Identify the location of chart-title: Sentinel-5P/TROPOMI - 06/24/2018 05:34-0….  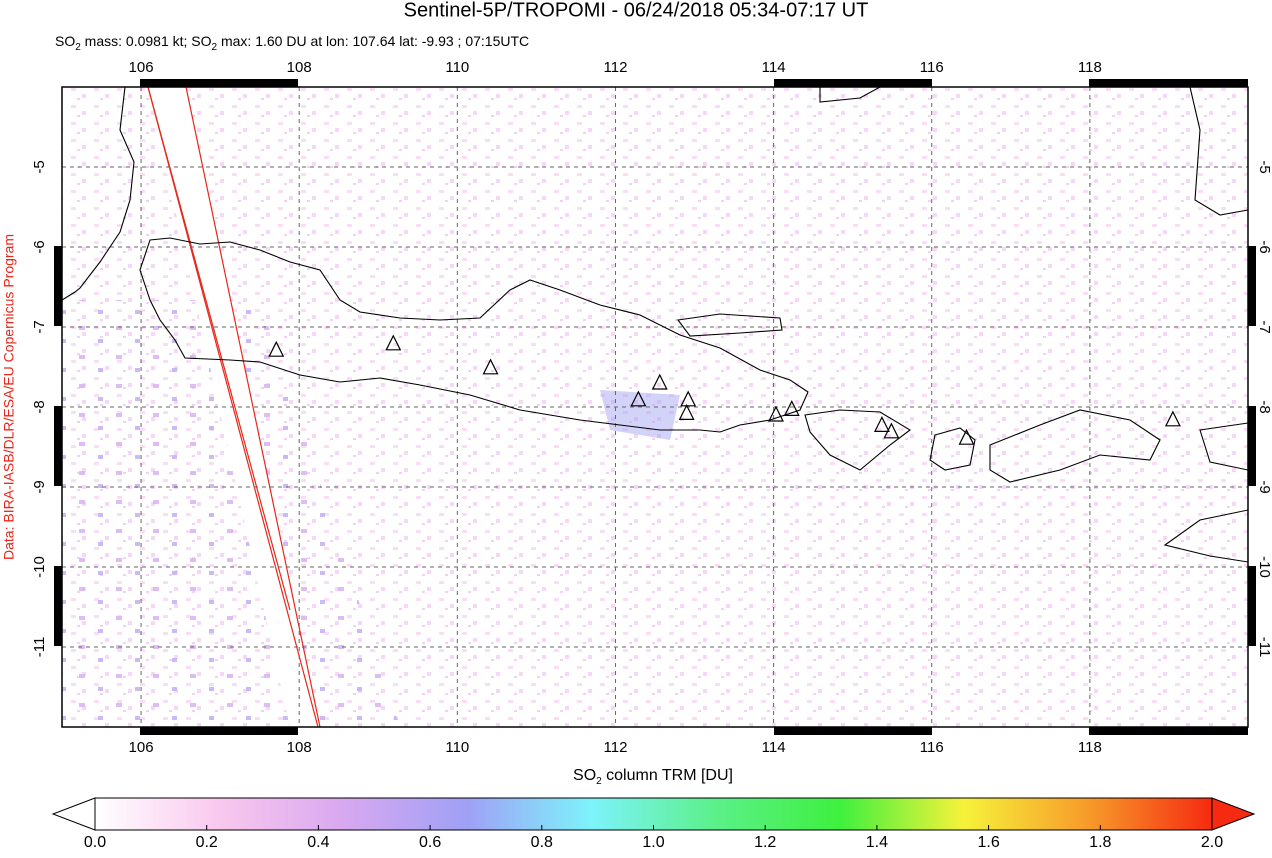
(636, 10).